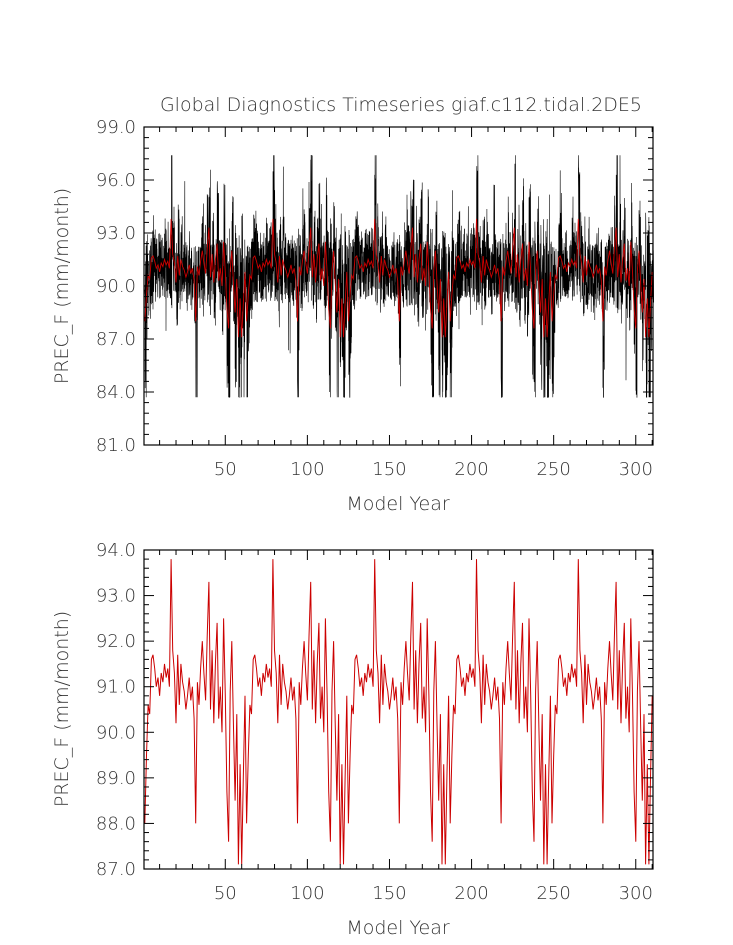 The height and width of the screenshot is (945, 733). Describe the element at coordinates (398, 928) in the screenshot. I see `bottom-x-axis-label: Model Year` at that location.